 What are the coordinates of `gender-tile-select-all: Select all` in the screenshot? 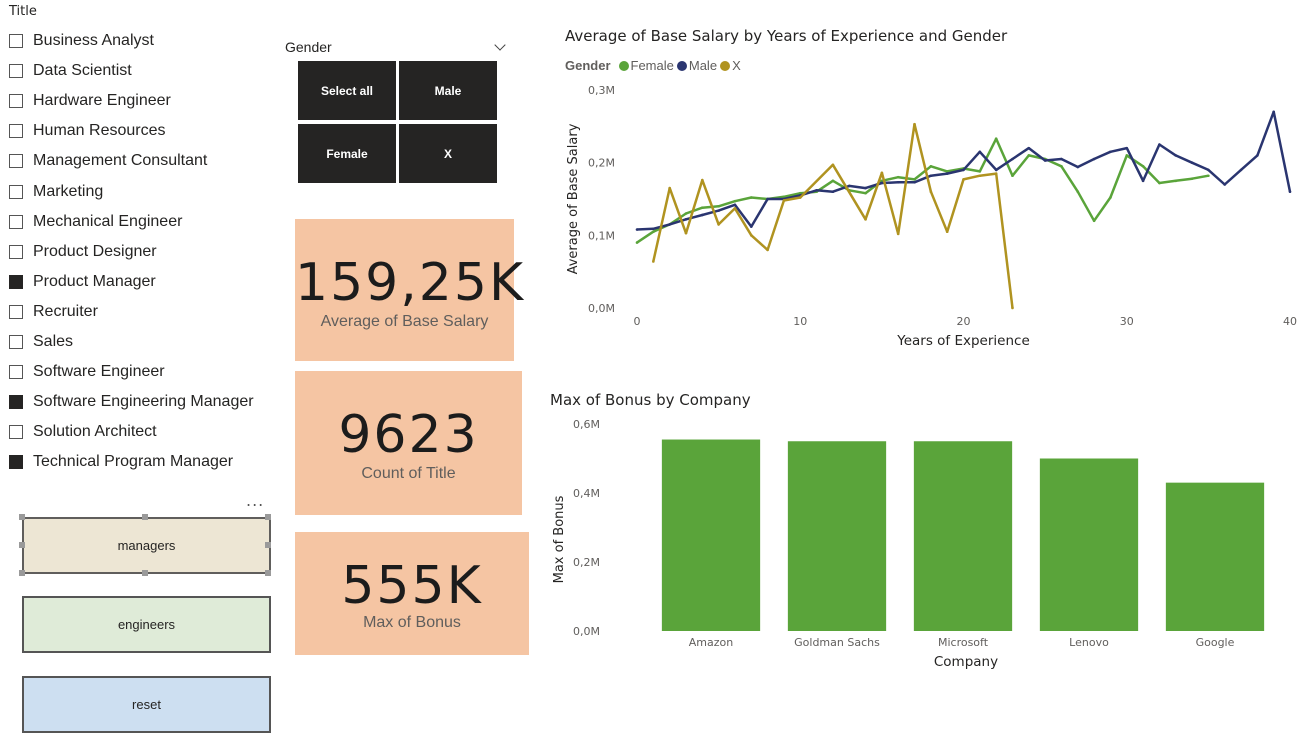 It's located at (347, 90).